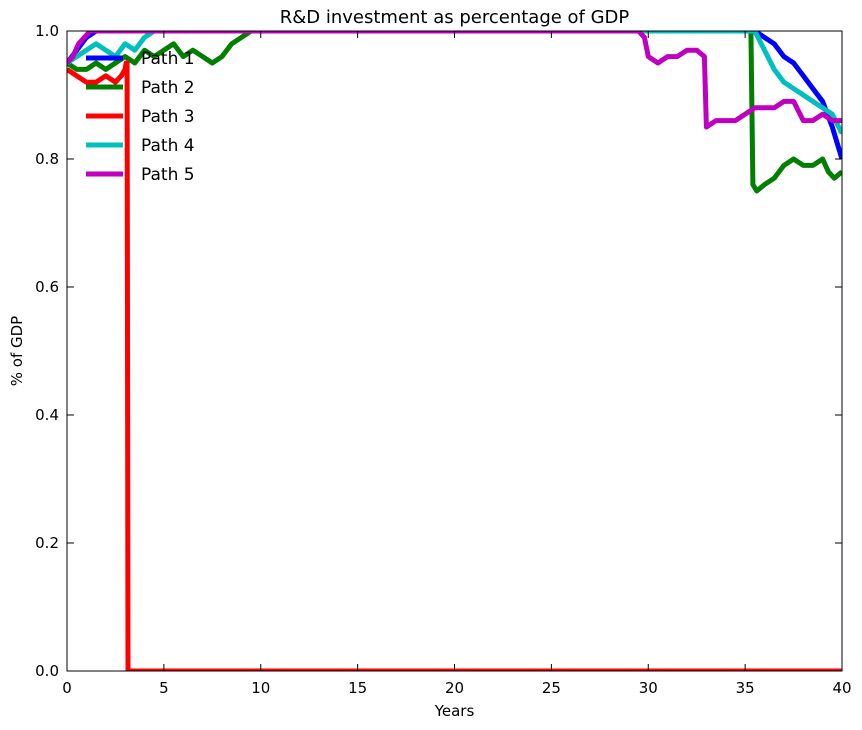  What do you see at coordinates (47, 671) in the screenshot?
I see `y-tick-label: 0.0` at bounding box center [47, 671].